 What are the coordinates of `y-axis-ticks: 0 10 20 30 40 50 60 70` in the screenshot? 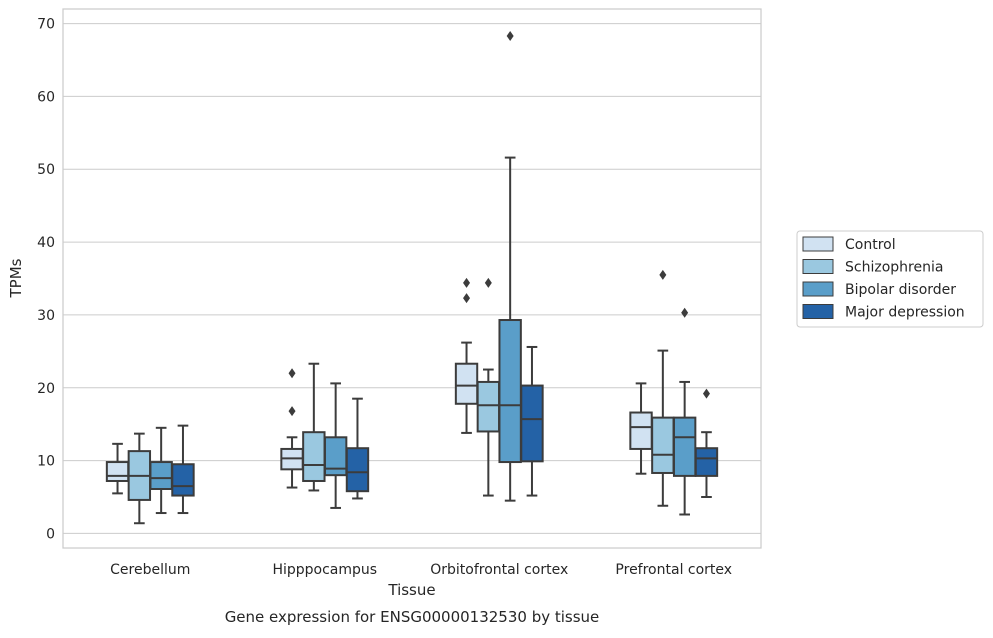 It's located at (46, 280).